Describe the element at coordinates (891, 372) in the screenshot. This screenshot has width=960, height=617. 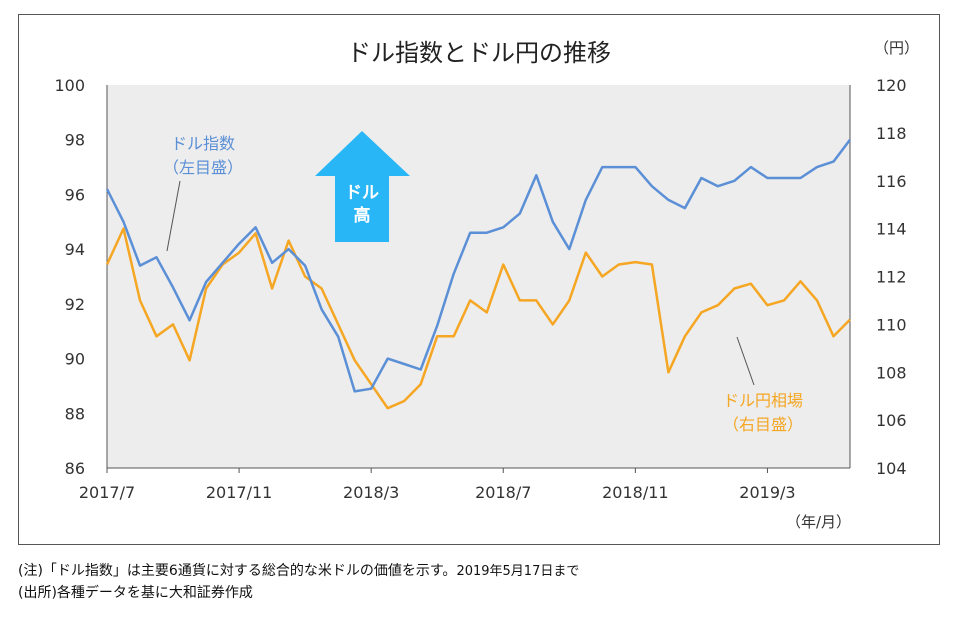
I see `right-tick-label: 108` at that location.